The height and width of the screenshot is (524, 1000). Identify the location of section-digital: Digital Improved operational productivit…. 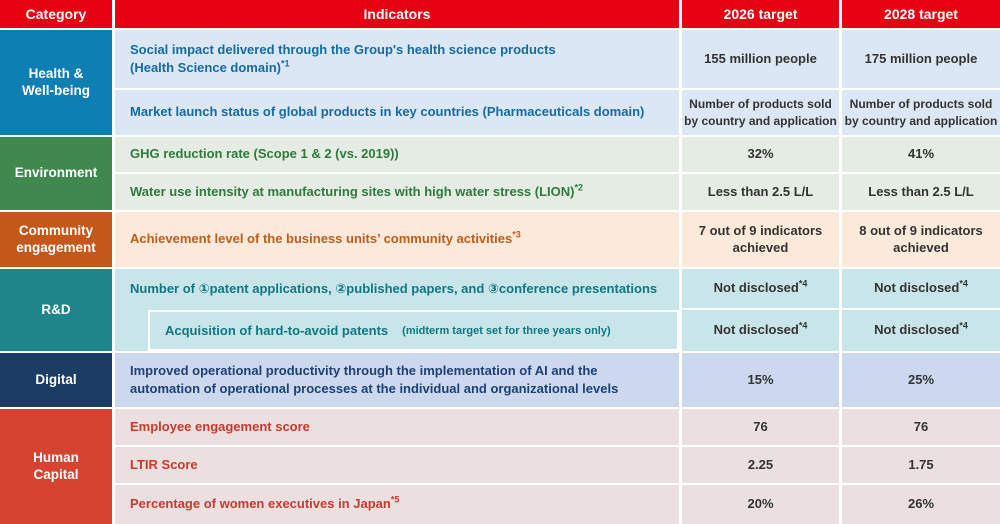
(500, 380).